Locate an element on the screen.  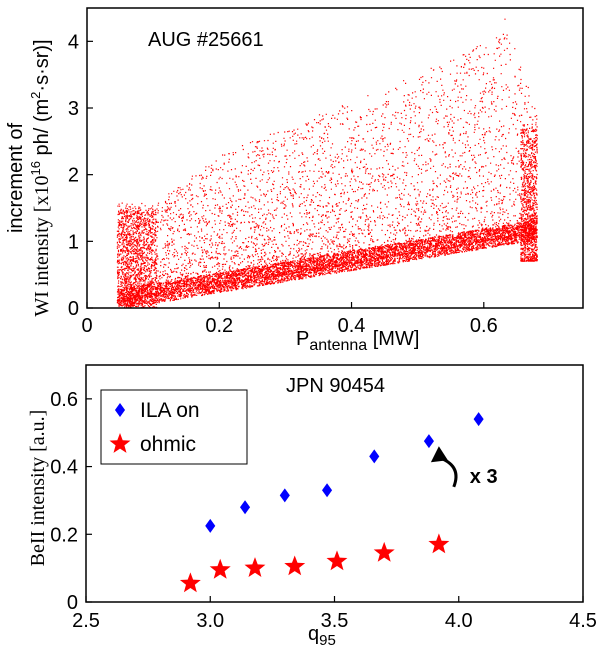
legend-diamond is located at coordinates (120, 410).